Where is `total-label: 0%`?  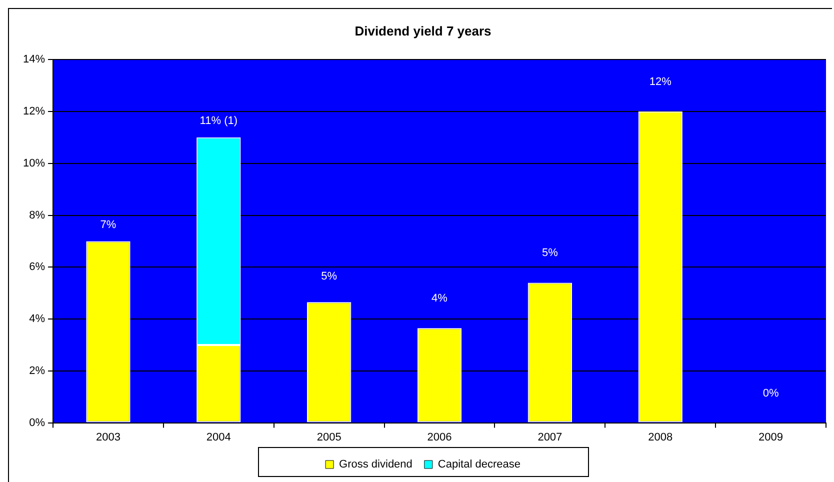
total-label: 0% is located at coordinates (770, 393).